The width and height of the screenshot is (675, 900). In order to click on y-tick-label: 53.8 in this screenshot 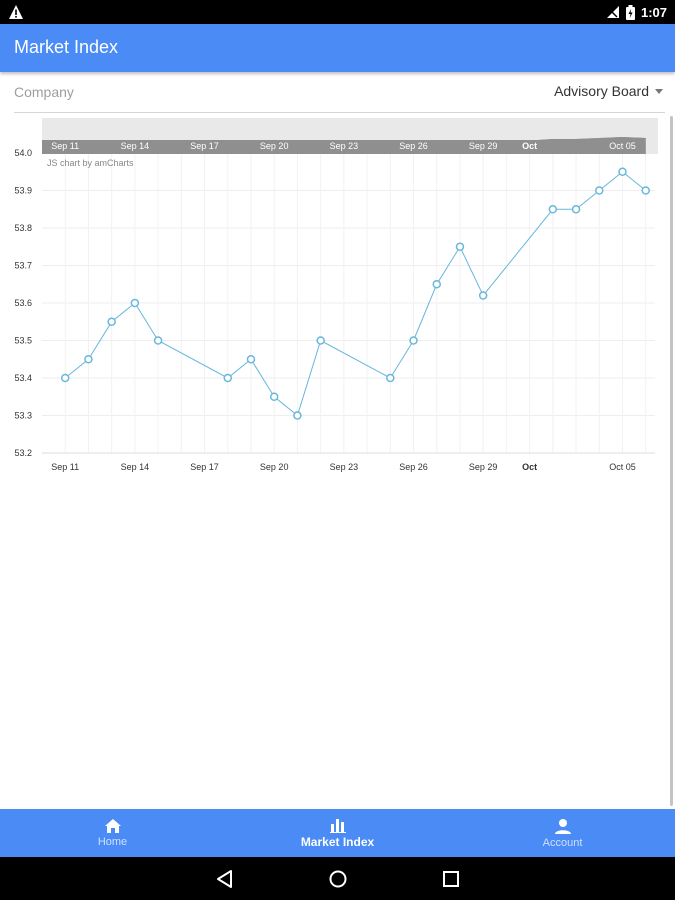, I will do `click(23, 228)`.